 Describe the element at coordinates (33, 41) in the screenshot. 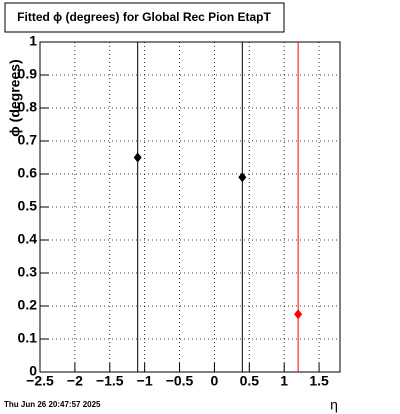

I see `y-tick-label: 1` at that location.